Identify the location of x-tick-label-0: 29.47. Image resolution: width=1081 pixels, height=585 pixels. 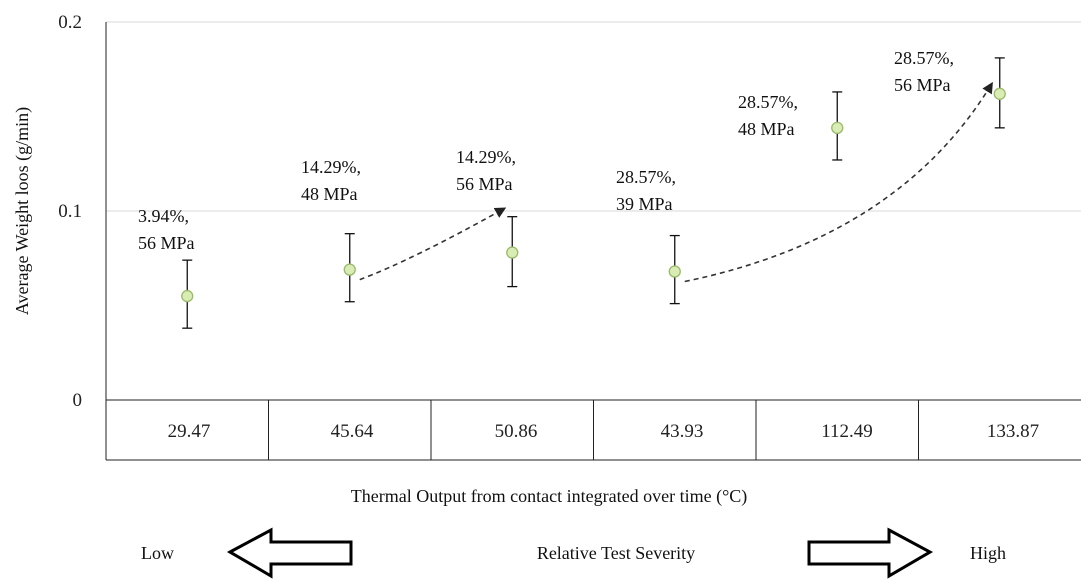
(189, 431).